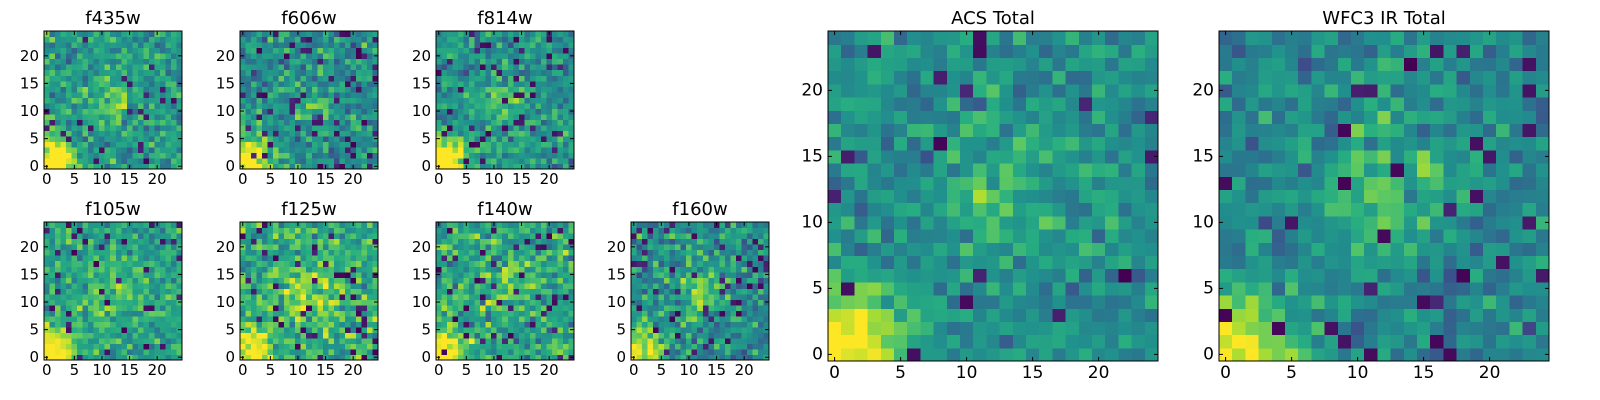 Image resolution: width=1600 pixels, height=400 pixels. Describe the element at coordinates (634, 370) in the screenshot. I see `x-tick-label: 0` at that location.